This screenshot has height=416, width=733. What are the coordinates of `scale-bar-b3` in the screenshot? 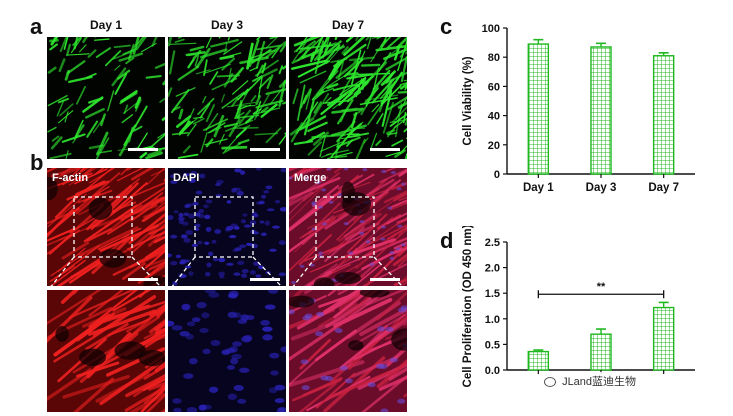 It's located at (385, 279).